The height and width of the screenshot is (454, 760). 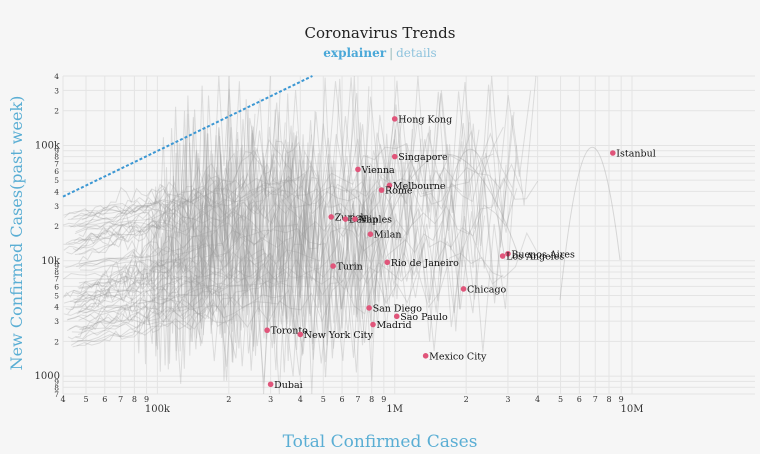 I want to click on city-label: Turin, so click(x=350, y=267).